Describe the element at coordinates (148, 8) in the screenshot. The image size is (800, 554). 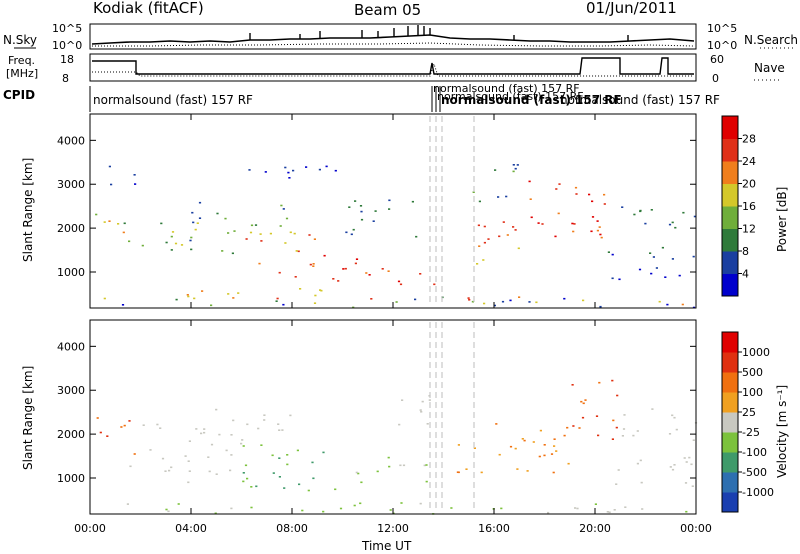
I see `station-title: Kodiak (fitACF)` at that location.